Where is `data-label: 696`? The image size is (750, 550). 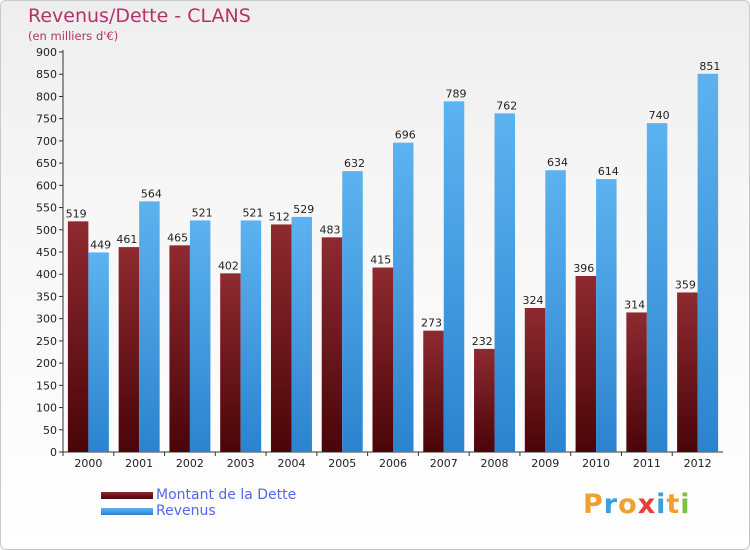 data-label: 696 is located at coordinates (405, 135).